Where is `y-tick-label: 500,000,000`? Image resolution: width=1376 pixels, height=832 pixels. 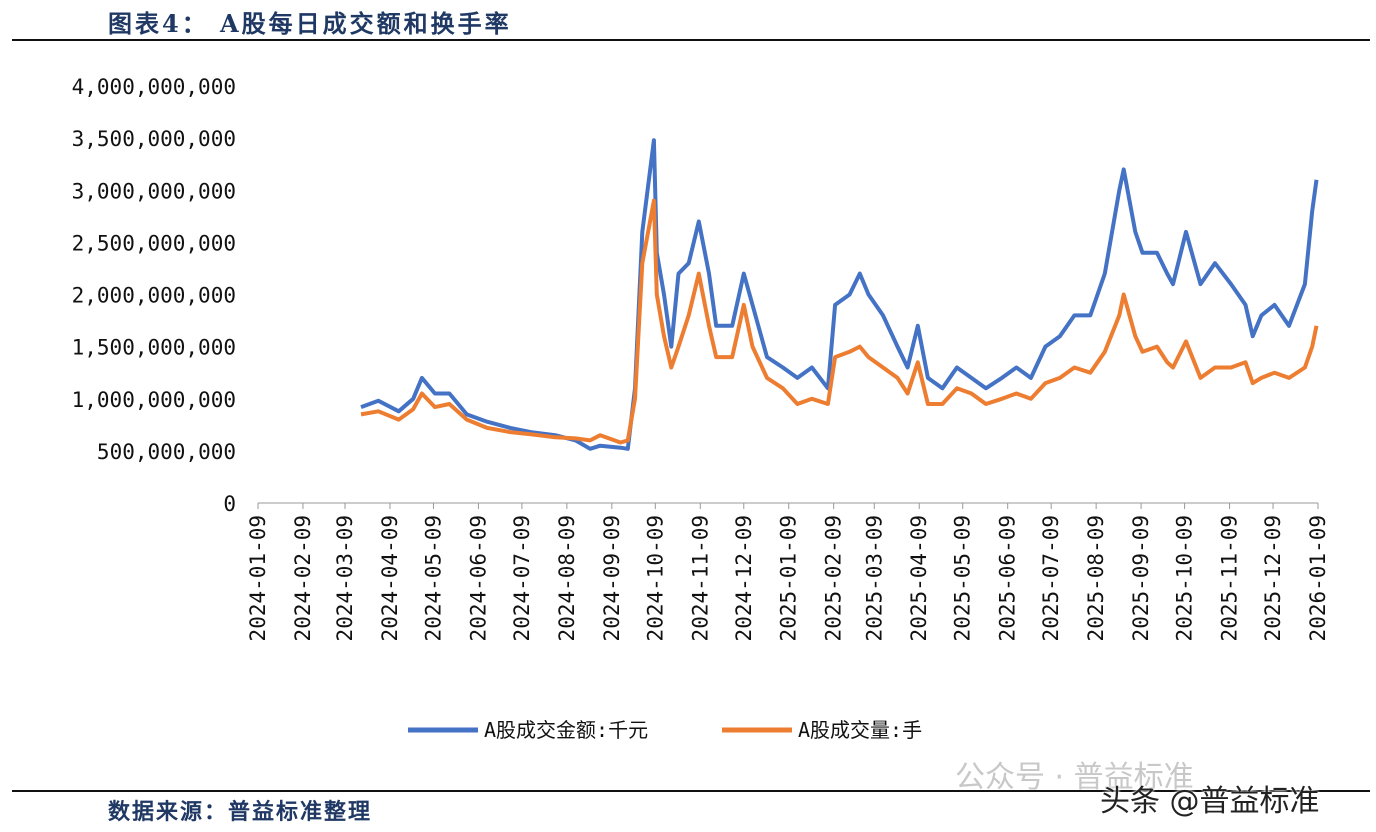
y-tick-label: 500,000,000 is located at coordinates (166, 452).